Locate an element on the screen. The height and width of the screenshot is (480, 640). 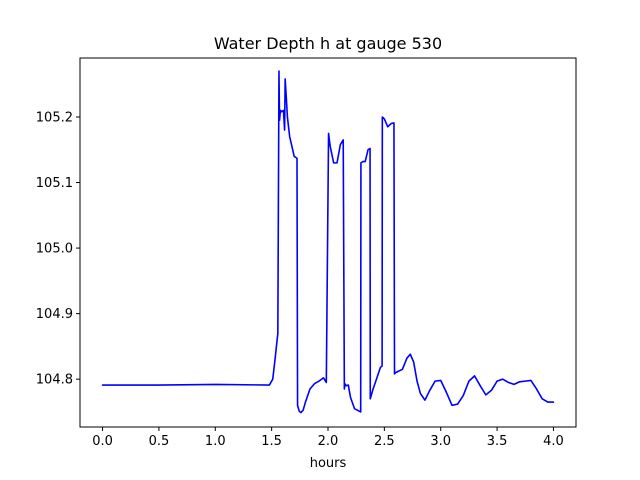
x-tick-label: 3.5 is located at coordinates (497, 441).